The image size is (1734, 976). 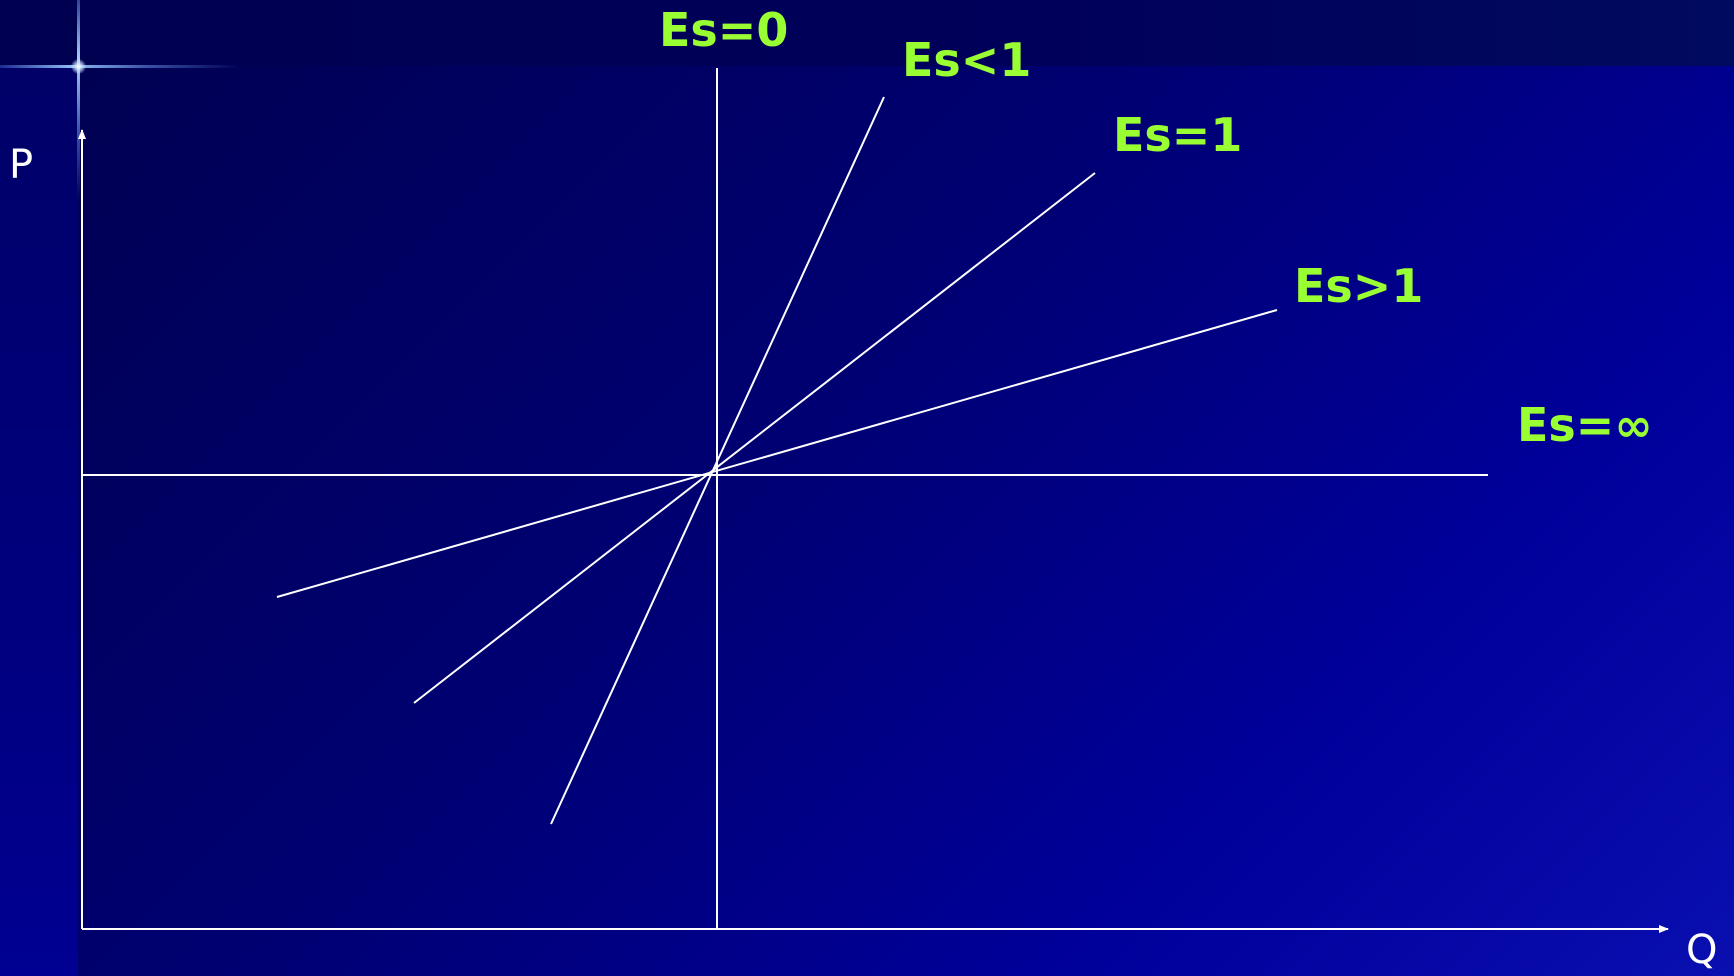 What do you see at coordinates (78, 100) in the screenshot?
I see `light-flare-vertical` at bounding box center [78, 100].